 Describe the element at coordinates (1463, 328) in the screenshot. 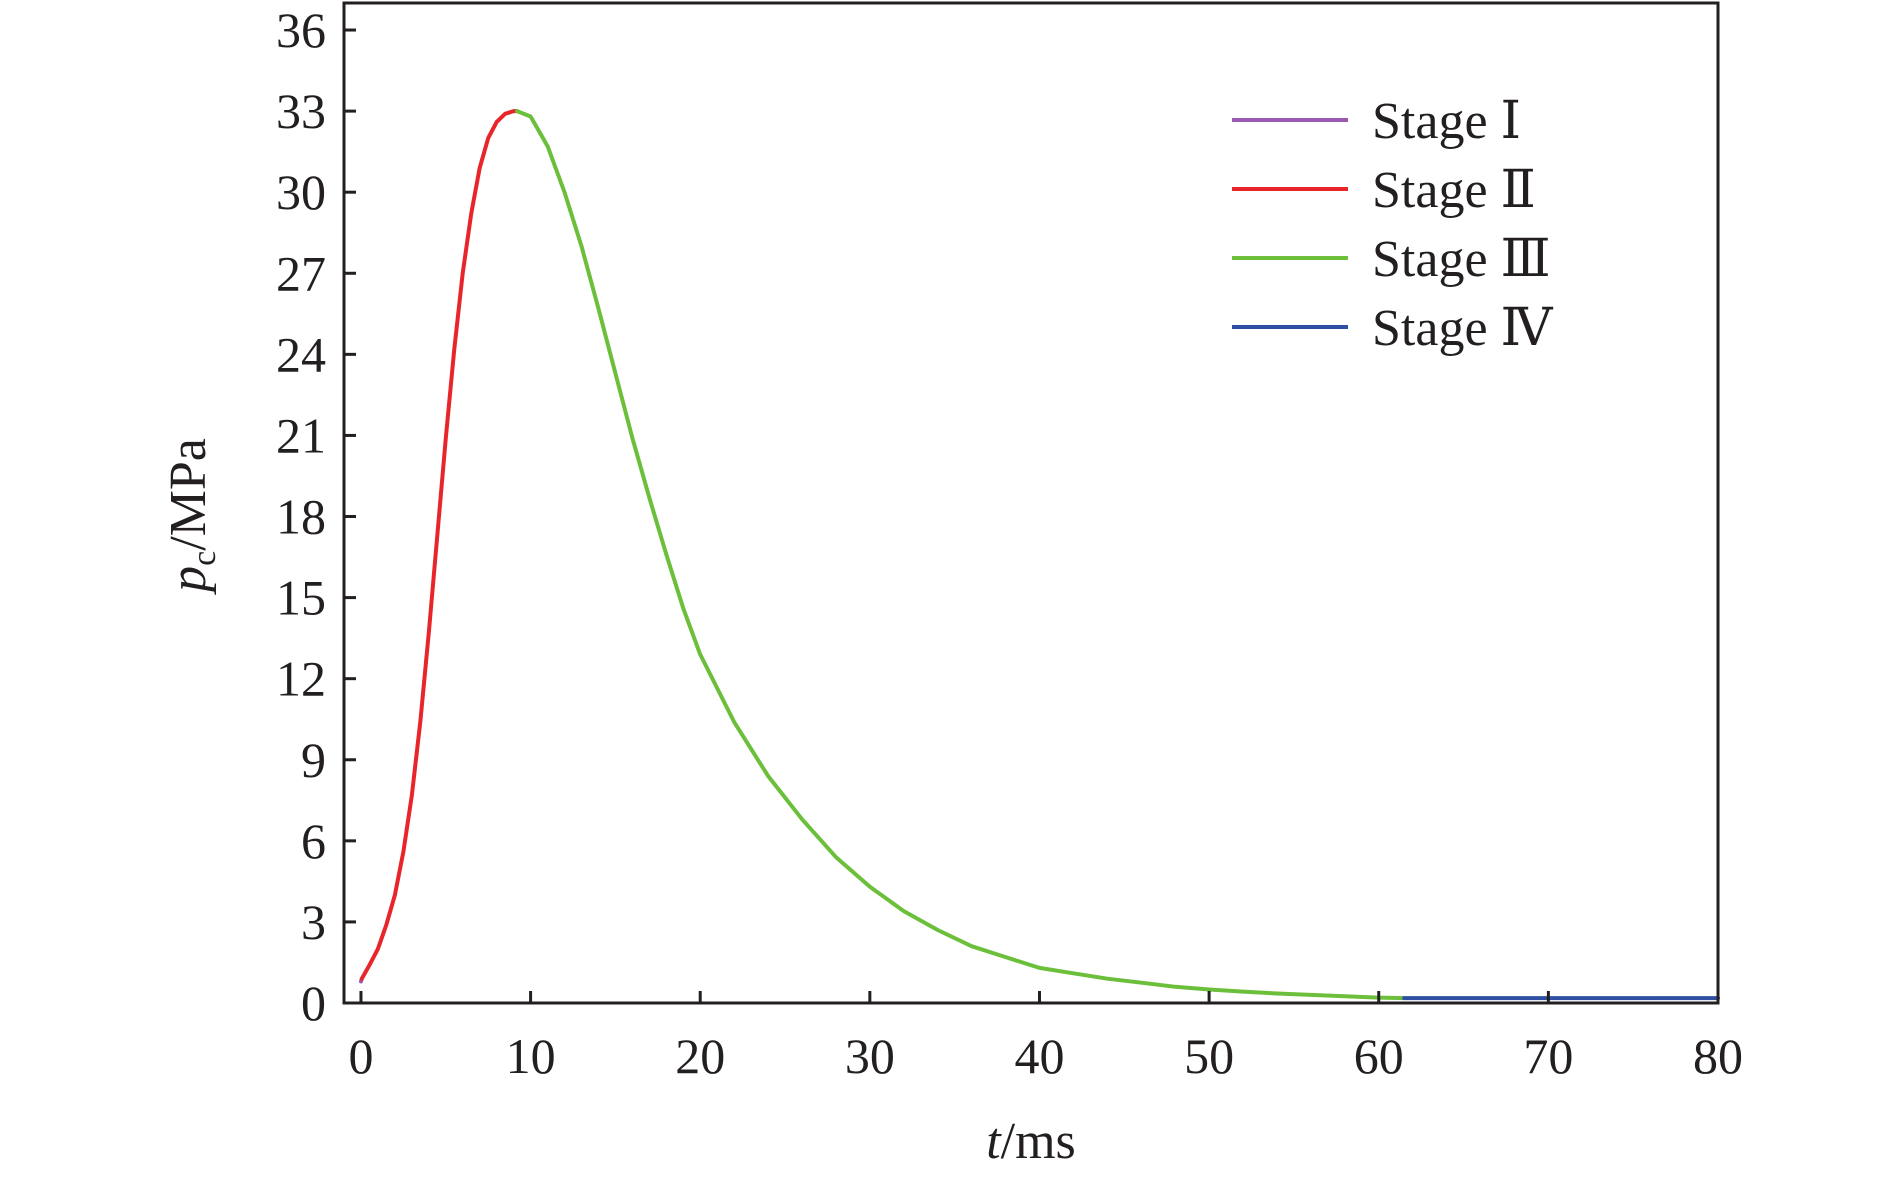

I see `legend-label-stage-4: Stage Ⅳ` at that location.